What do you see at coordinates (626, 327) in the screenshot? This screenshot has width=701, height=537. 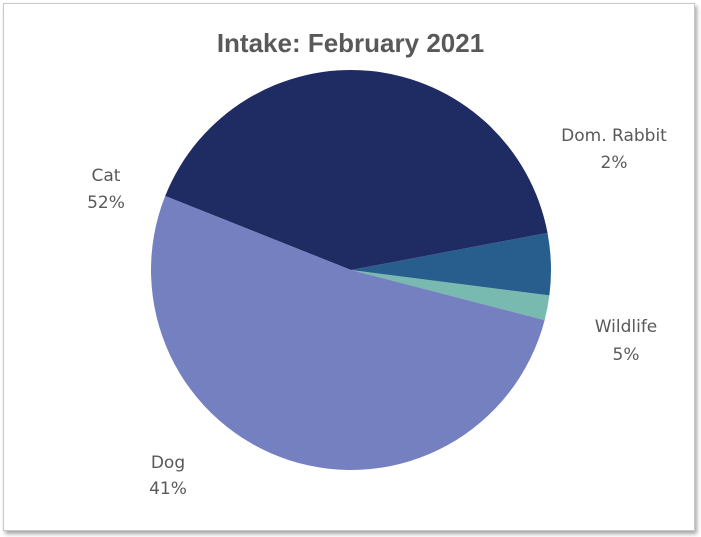 I see `slice-label-name: Wildlife` at bounding box center [626, 327].